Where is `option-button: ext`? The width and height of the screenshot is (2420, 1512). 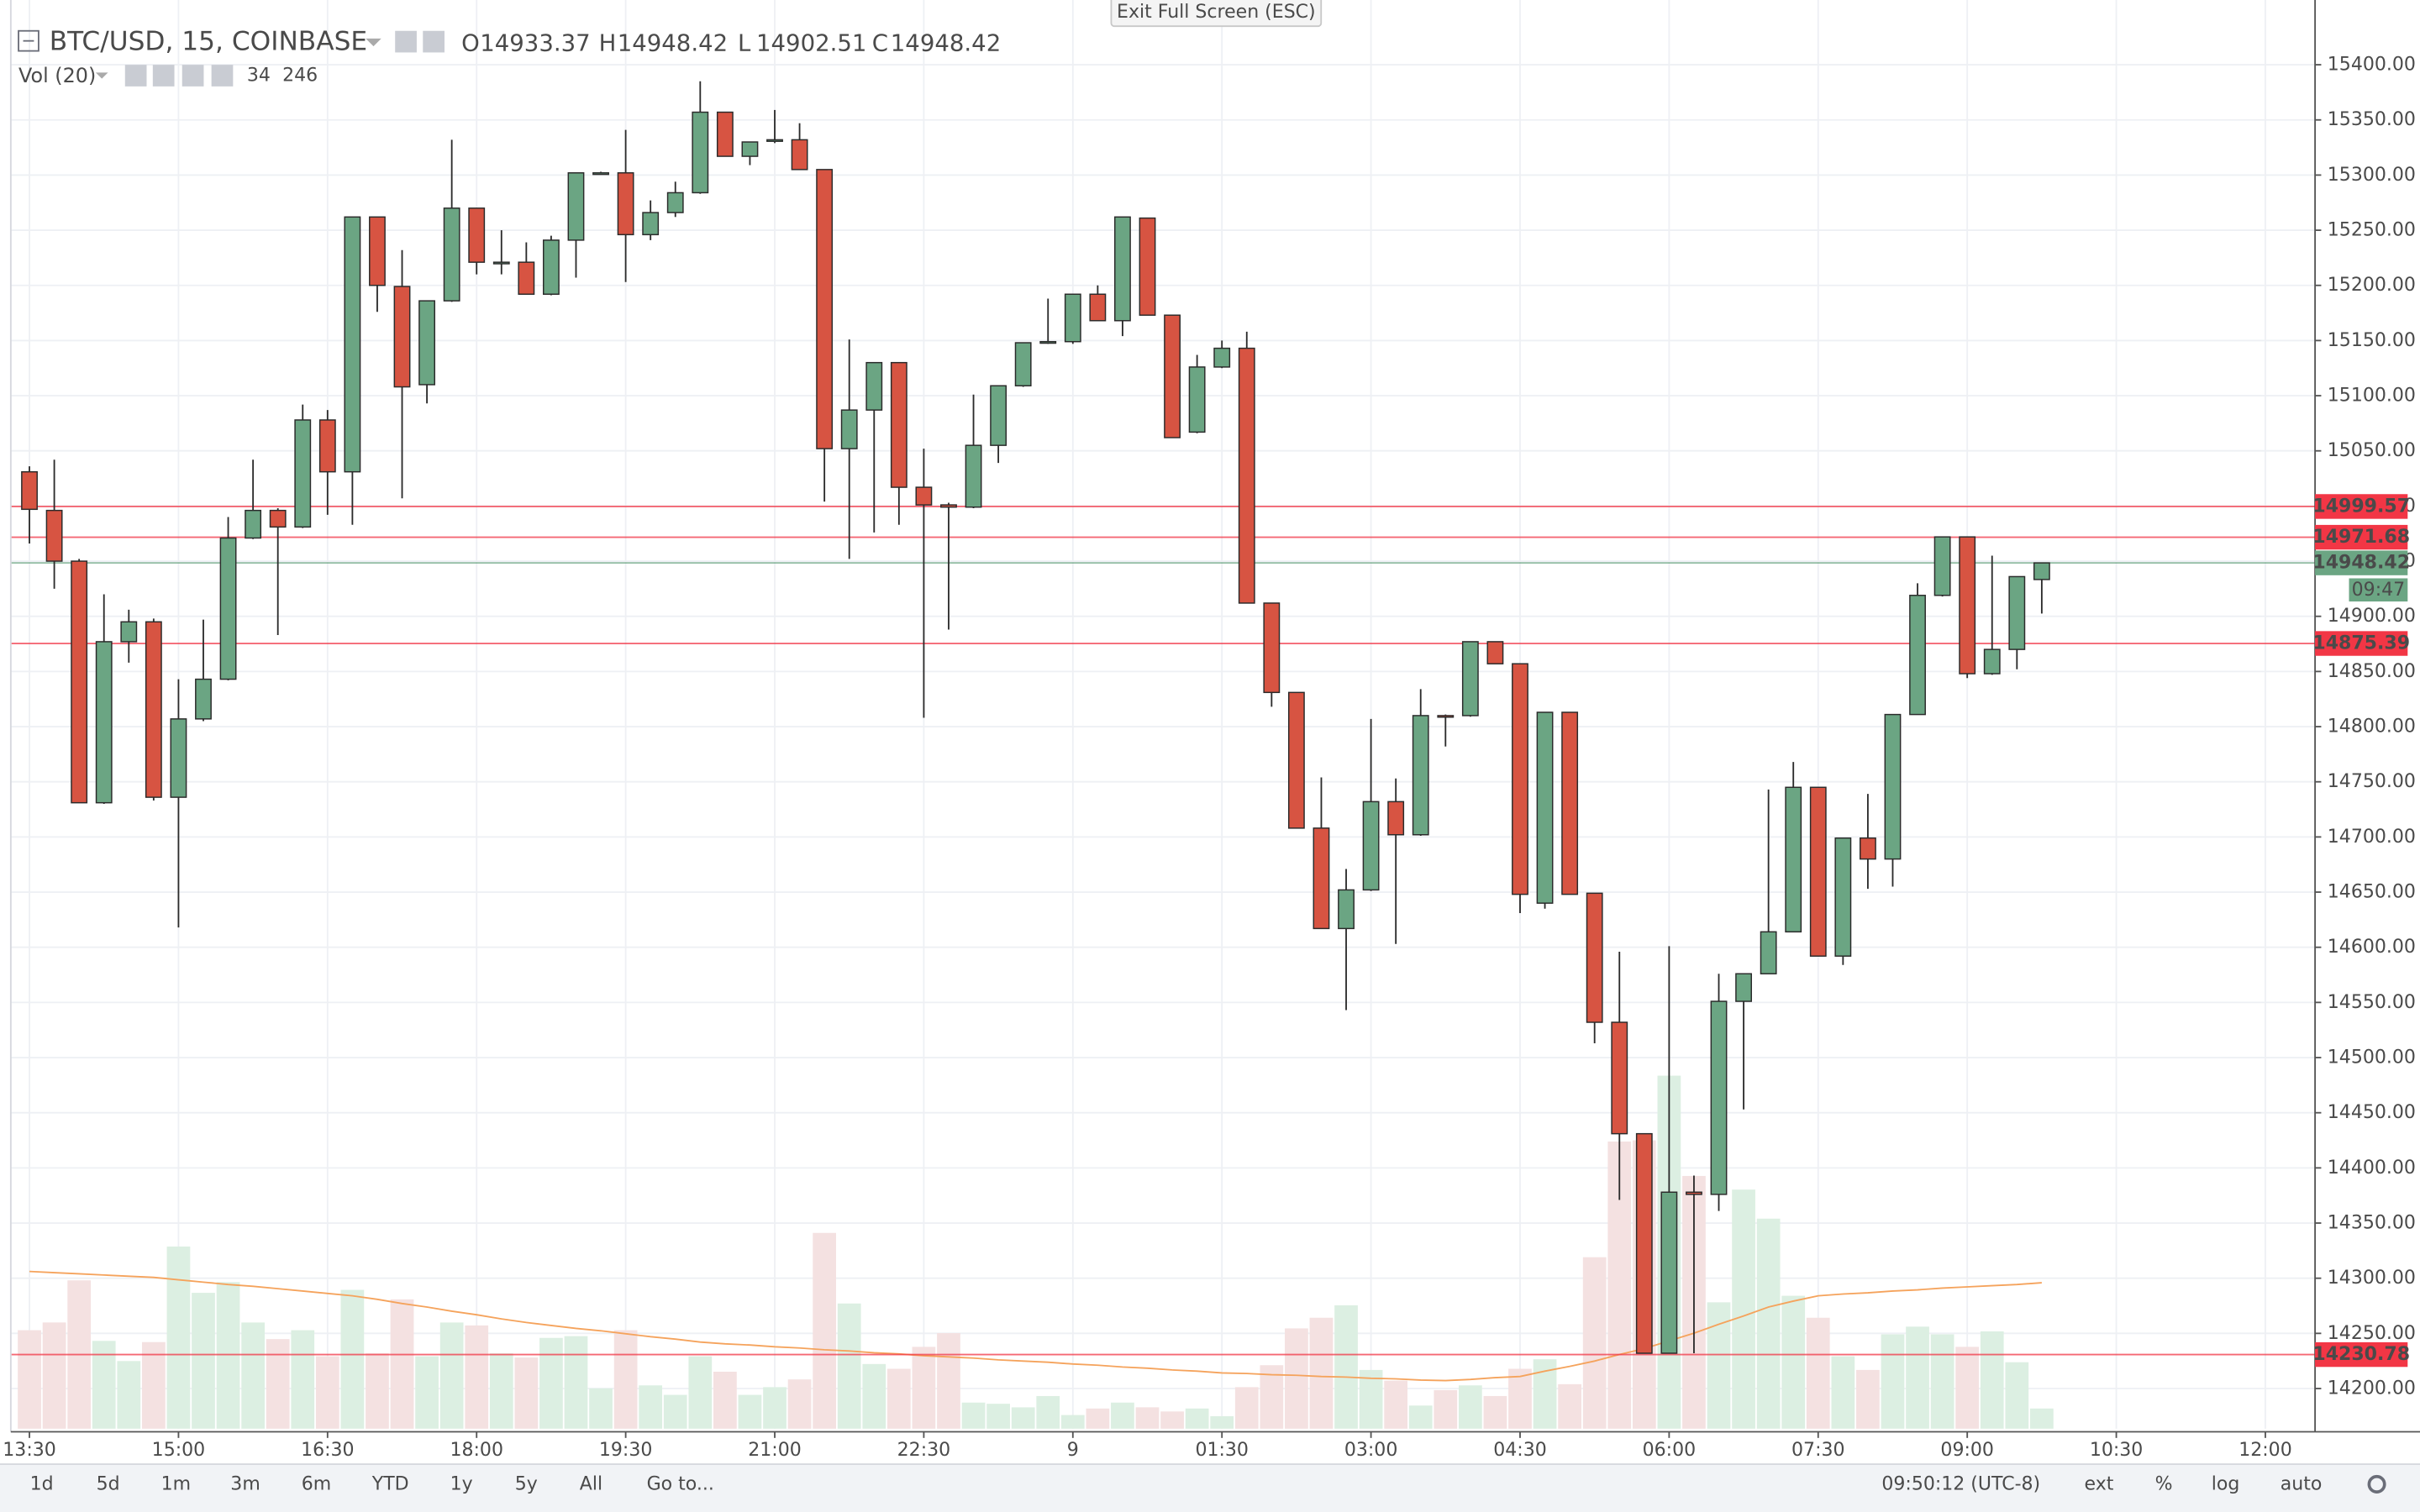
option-button: ext is located at coordinates (2099, 1483).